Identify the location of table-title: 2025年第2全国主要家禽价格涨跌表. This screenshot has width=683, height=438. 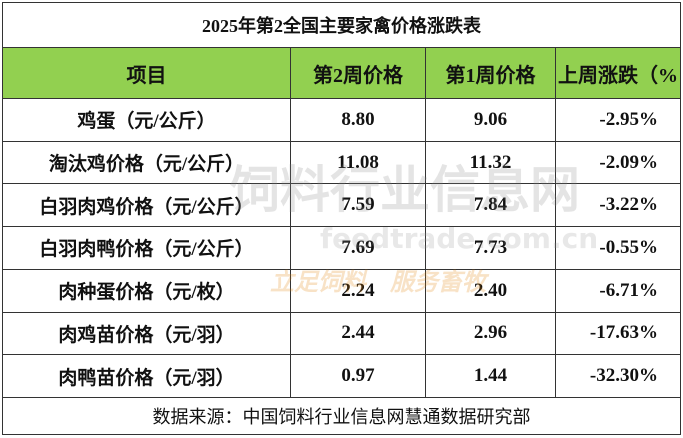
(341, 25).